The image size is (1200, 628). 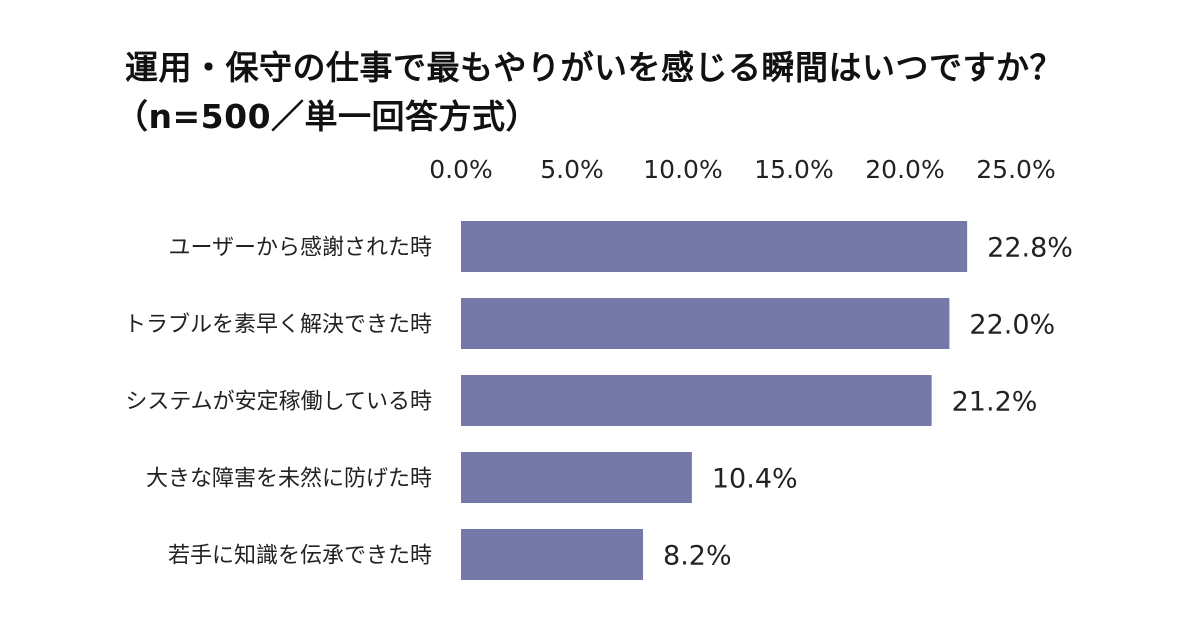 I want to click on chart-subtitle: （n=500／単一回答方式）, so click(x=327, y=116).